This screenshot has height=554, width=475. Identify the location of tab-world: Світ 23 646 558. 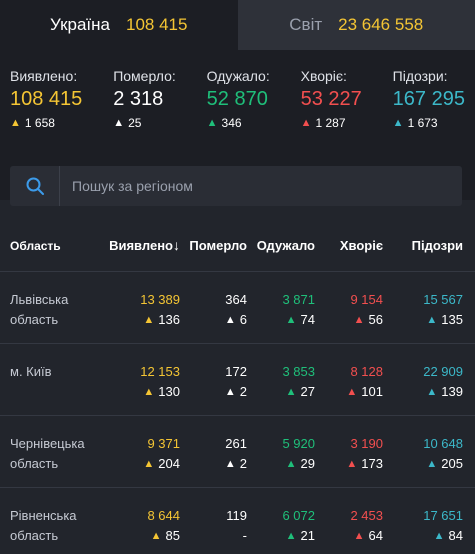
(356, 25).